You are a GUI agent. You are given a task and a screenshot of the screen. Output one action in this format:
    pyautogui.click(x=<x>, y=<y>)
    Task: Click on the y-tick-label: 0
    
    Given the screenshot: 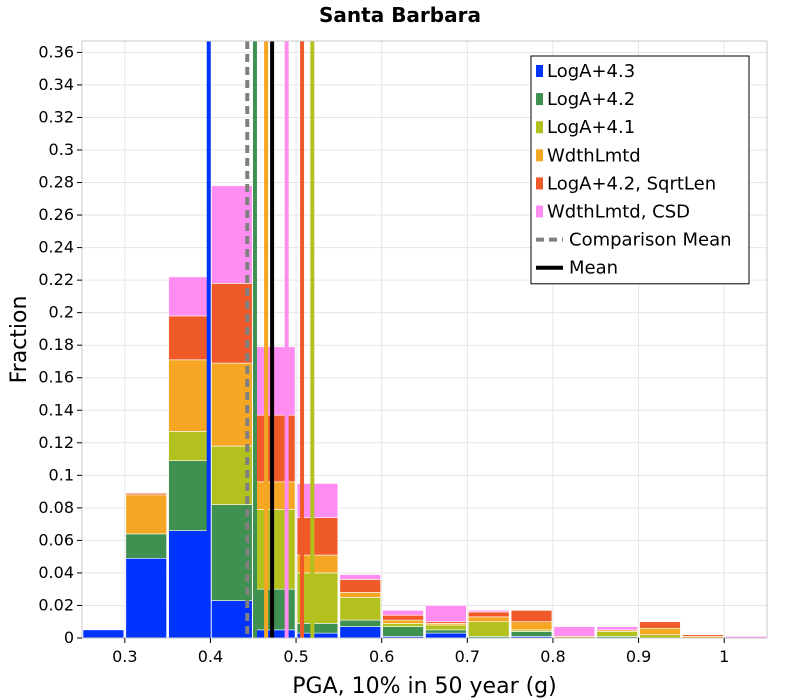 What is the action you would take?
    pyautogui.click(x=69, y=637)
    